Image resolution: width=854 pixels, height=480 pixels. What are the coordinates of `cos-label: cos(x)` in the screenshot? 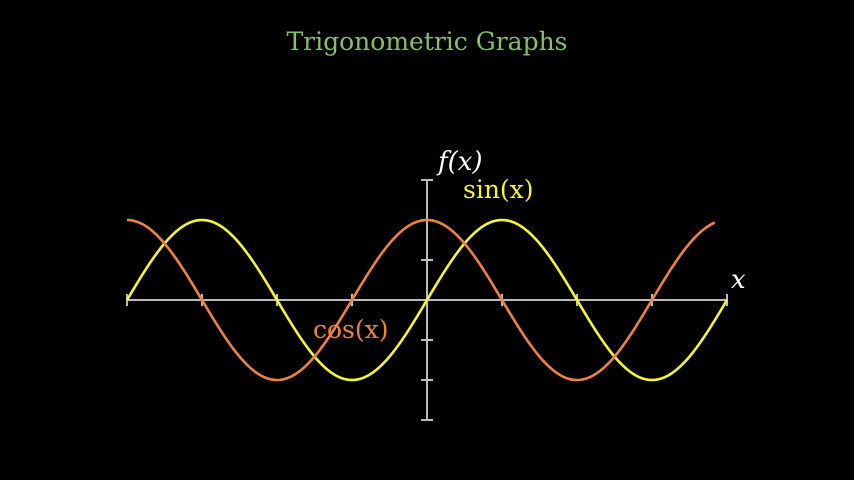 It's located at (351, 329).